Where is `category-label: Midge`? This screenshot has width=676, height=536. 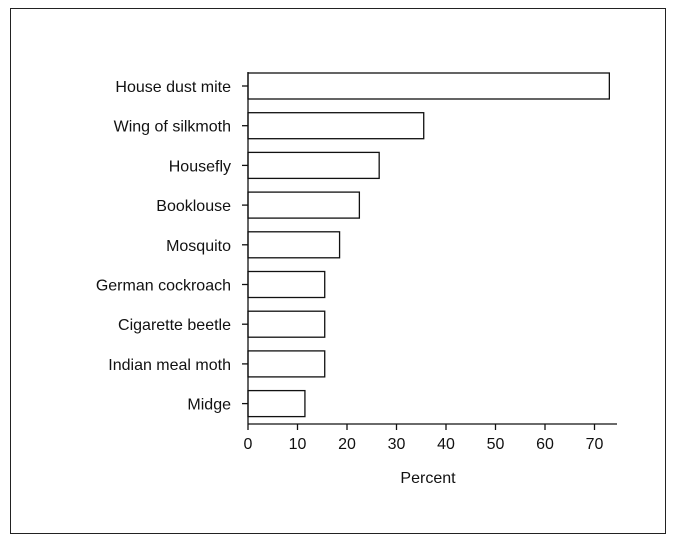
category-label: Midge is located at coordinates (209, 405).